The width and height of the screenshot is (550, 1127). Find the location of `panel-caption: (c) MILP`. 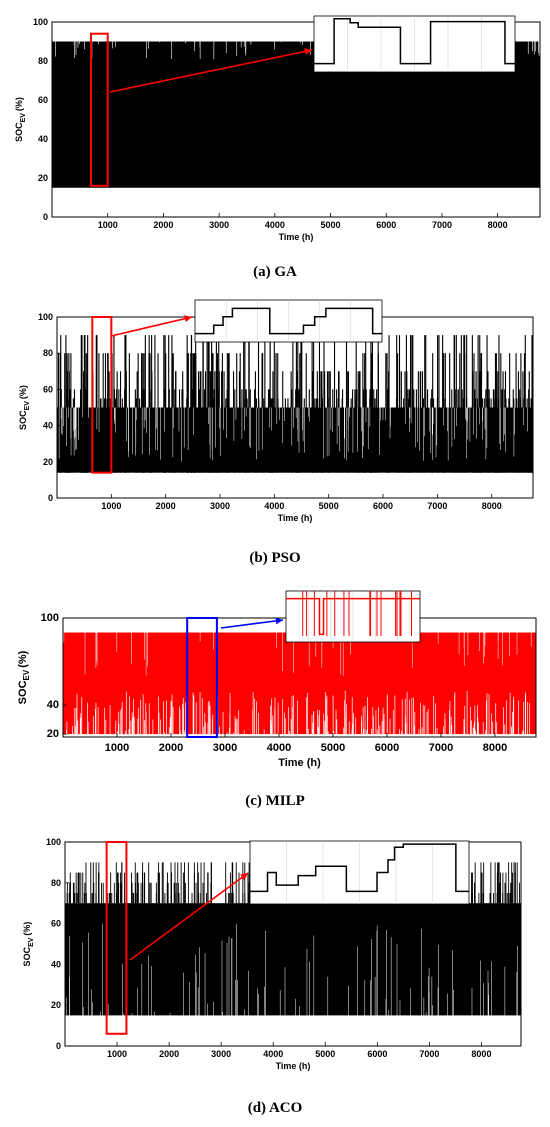

panel-caption: (c) MILP is located at coordinates (275, 801).